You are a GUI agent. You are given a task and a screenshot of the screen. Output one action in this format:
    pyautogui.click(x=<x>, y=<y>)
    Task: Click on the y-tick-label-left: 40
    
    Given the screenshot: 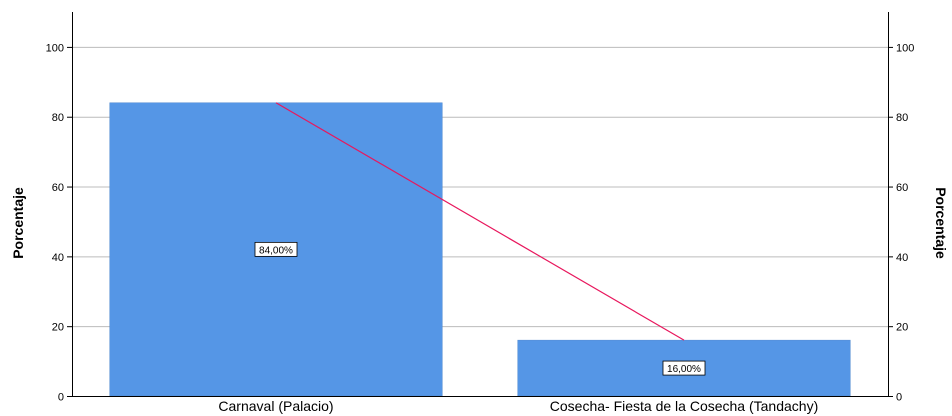 What is the action you would take?
    pyautogui.click(x=58, y=258)
    